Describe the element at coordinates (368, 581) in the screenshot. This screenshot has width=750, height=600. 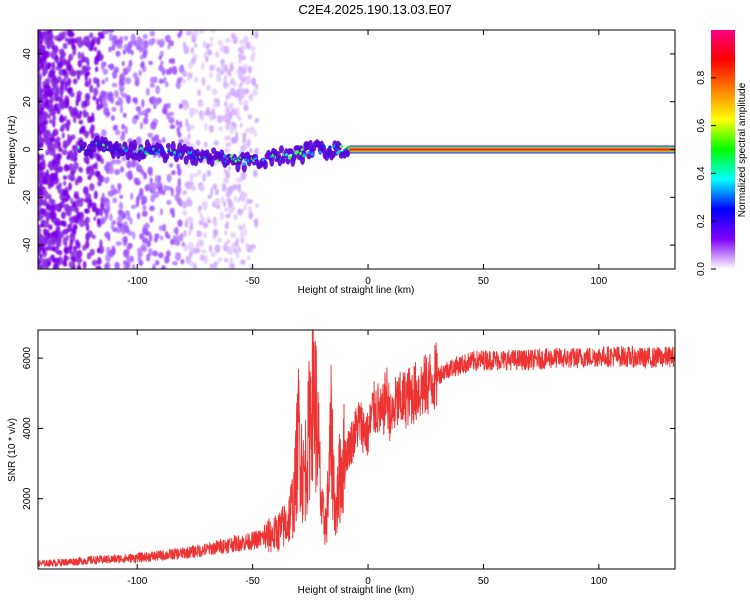
I see `snr-xtick-label: 0` at that location.